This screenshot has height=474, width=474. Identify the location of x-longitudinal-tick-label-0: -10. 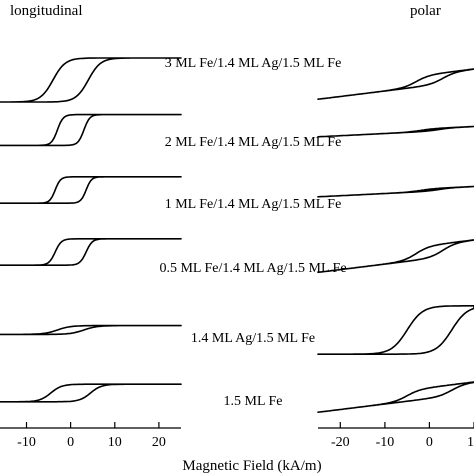
(26, 442).